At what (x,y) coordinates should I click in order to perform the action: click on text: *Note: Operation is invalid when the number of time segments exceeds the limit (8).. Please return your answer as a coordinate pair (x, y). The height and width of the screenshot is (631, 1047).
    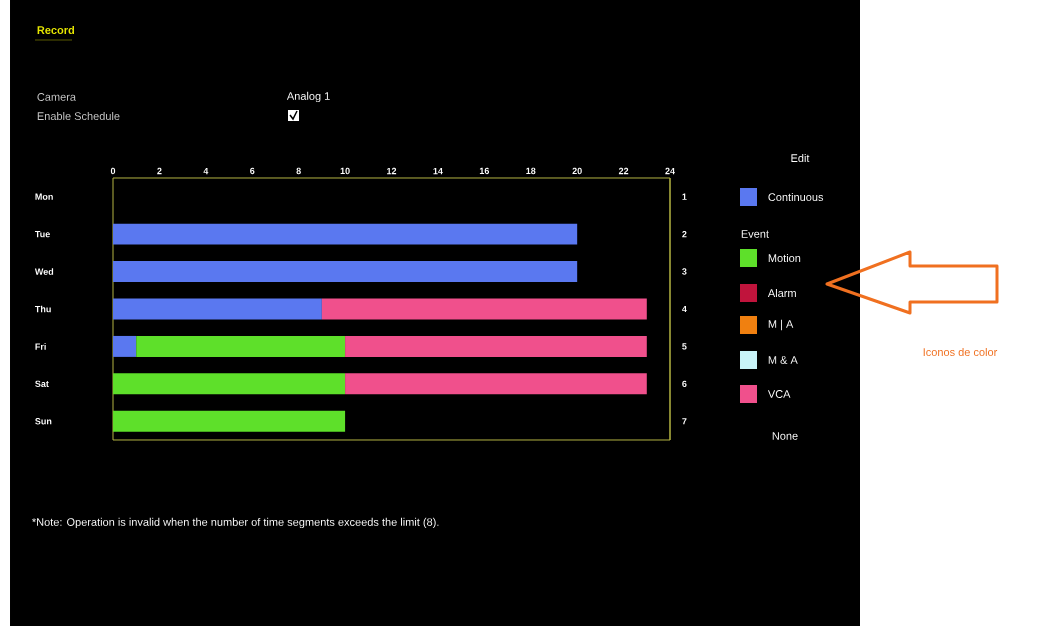
    Looking at the image, I should click on (235, 523).